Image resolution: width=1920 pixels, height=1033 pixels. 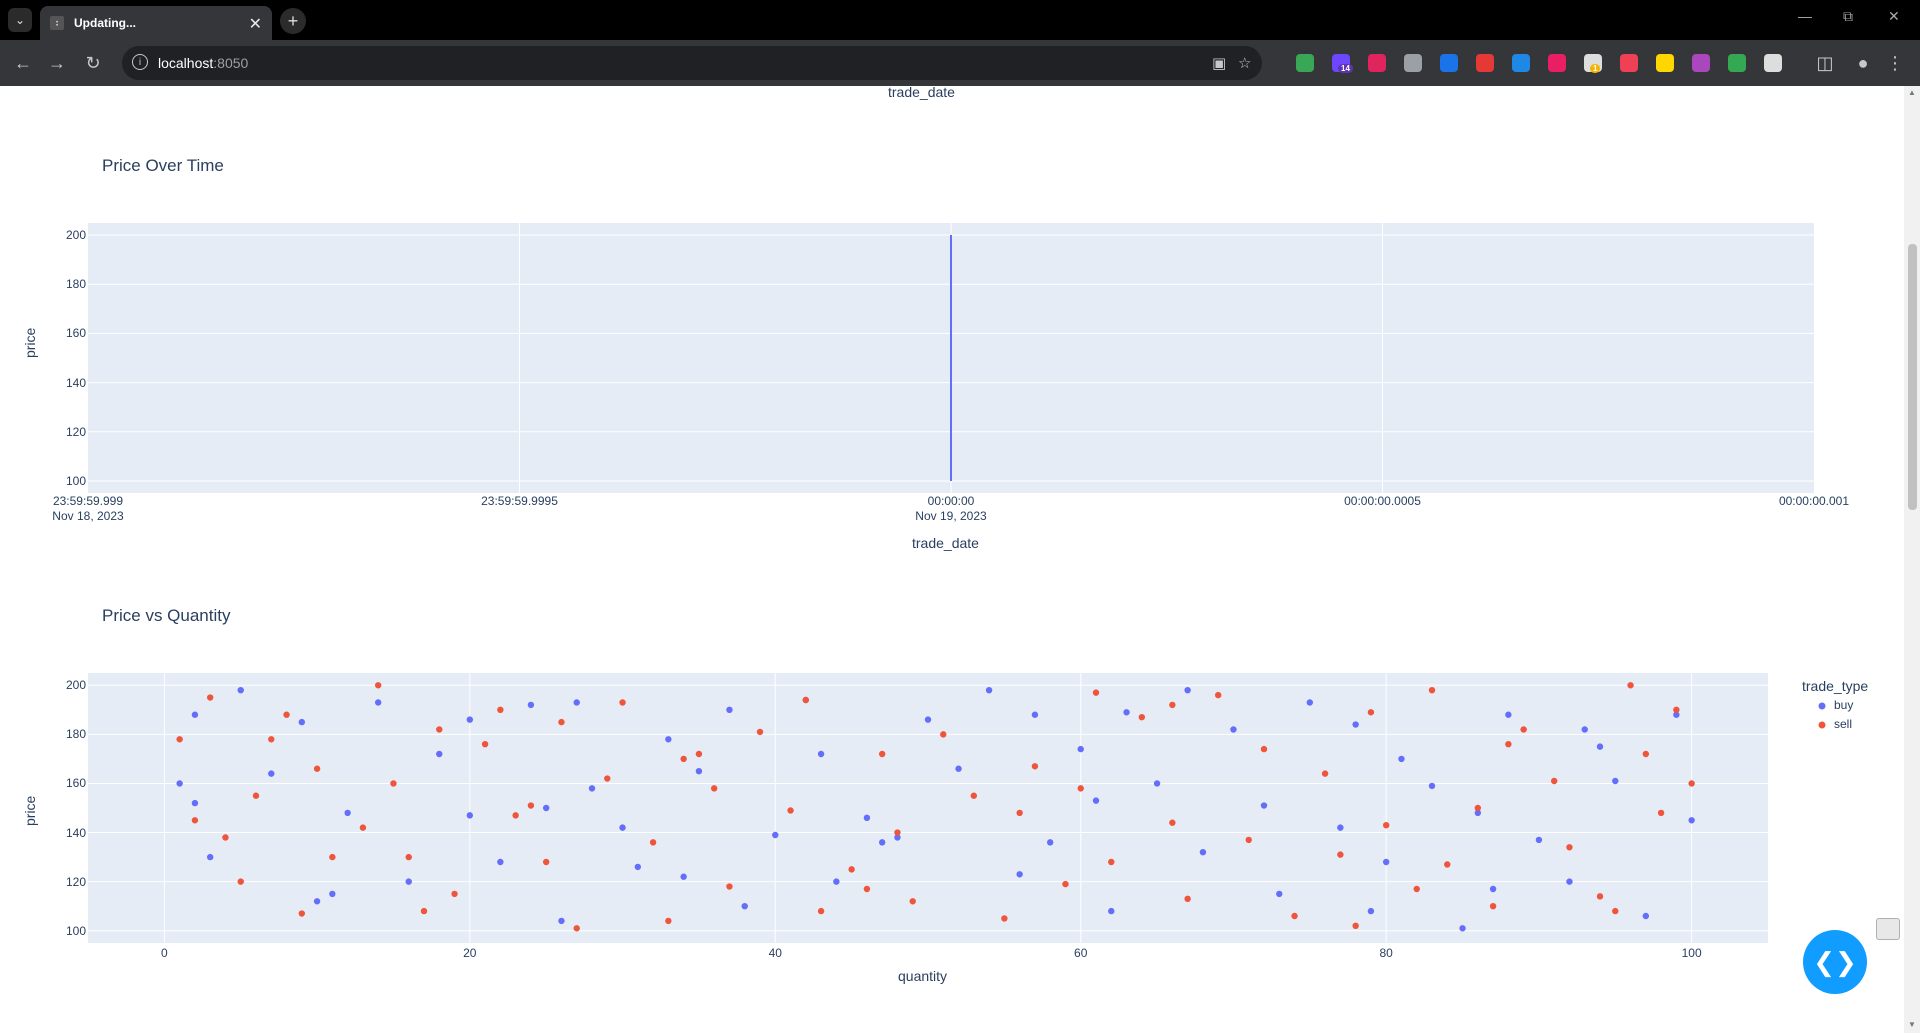 I want to click on profile-avatar-icon: ●, so click(x=1863, y=63).